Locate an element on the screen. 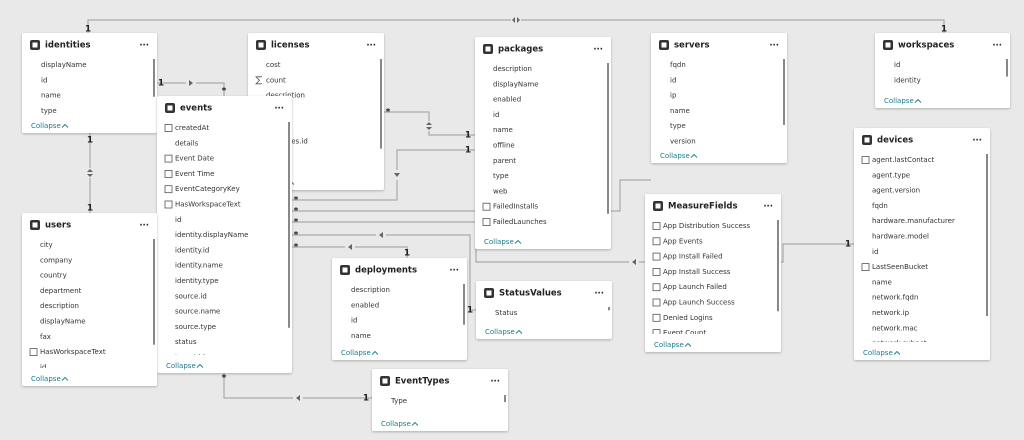 The height and width of the screenshot is (440, 1024). field-name: Status is located at coordinates (506, 313).